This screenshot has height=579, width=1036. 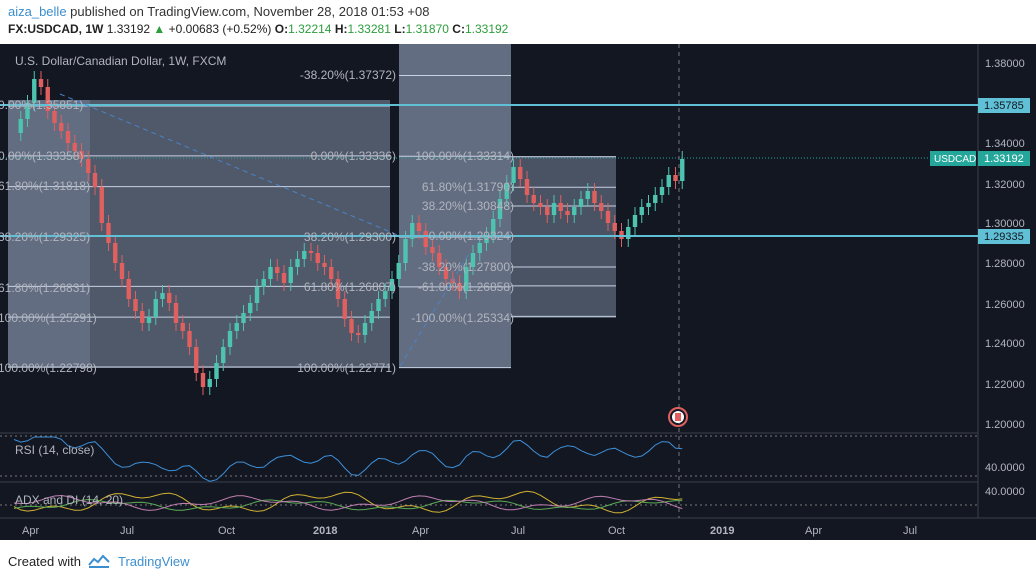 I want to click on current-price-badge: USDCAD 1.33192, so click(x=980, y=158).